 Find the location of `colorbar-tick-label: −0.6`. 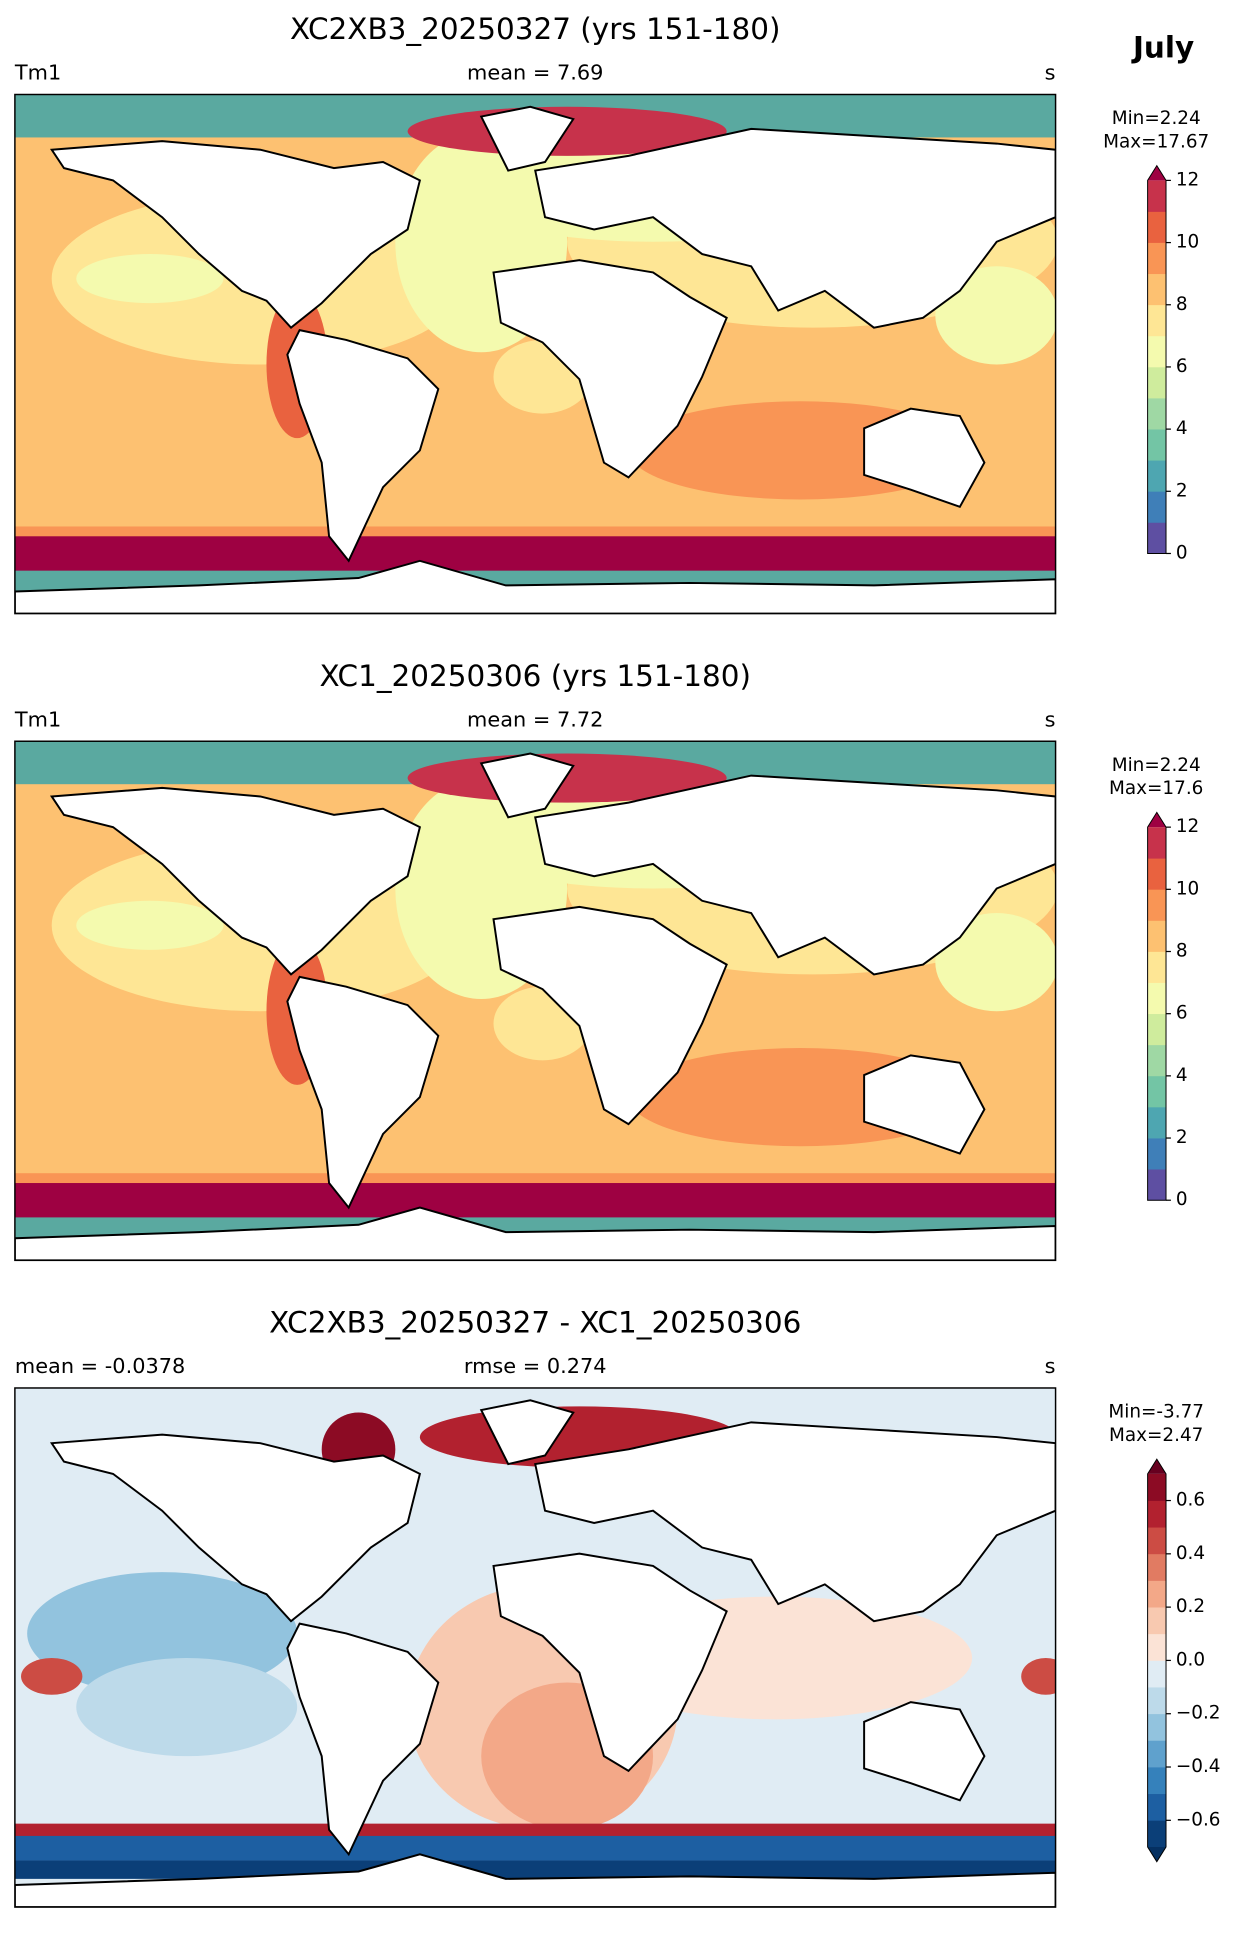

colorbar-tick-label: −0.6 is located at coordinates (1198, 1819).